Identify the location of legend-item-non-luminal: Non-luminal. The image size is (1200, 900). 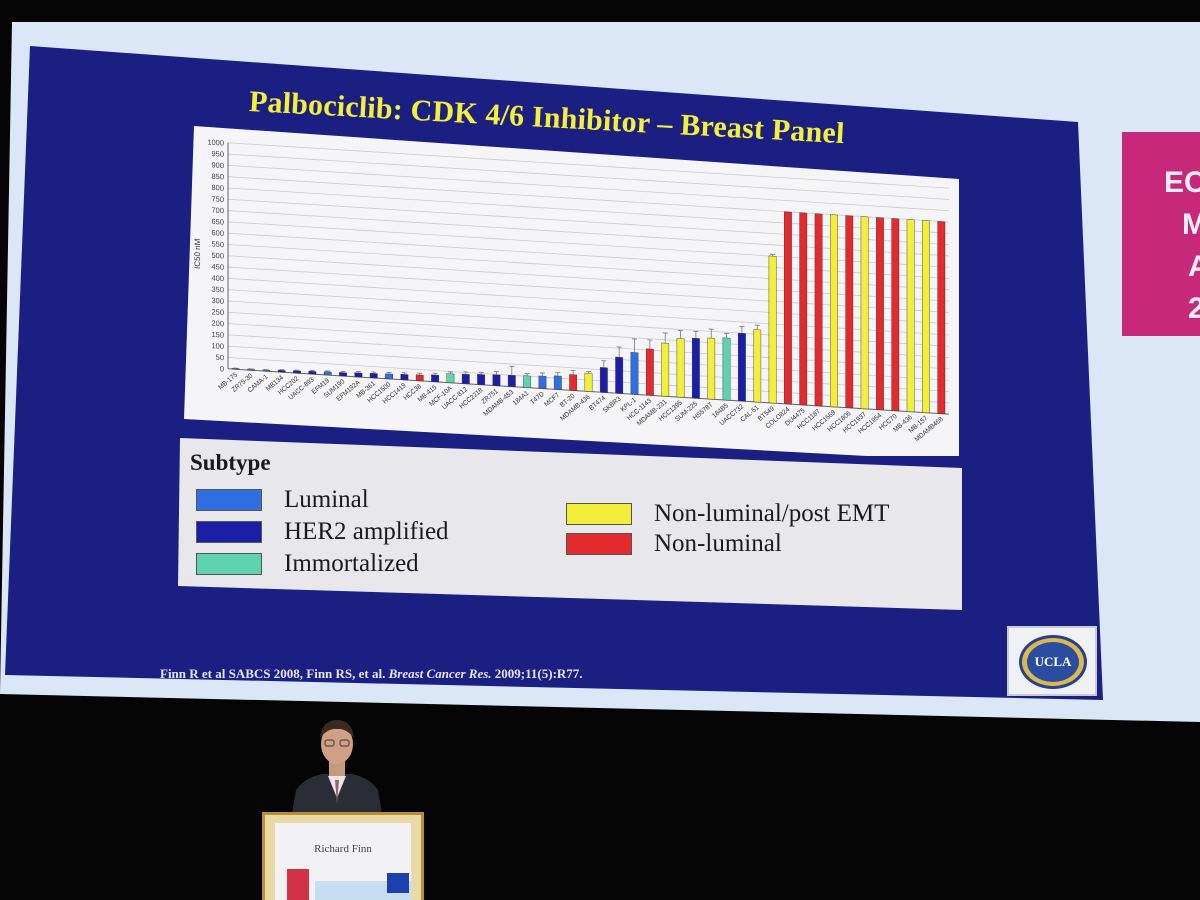
(674, 544).